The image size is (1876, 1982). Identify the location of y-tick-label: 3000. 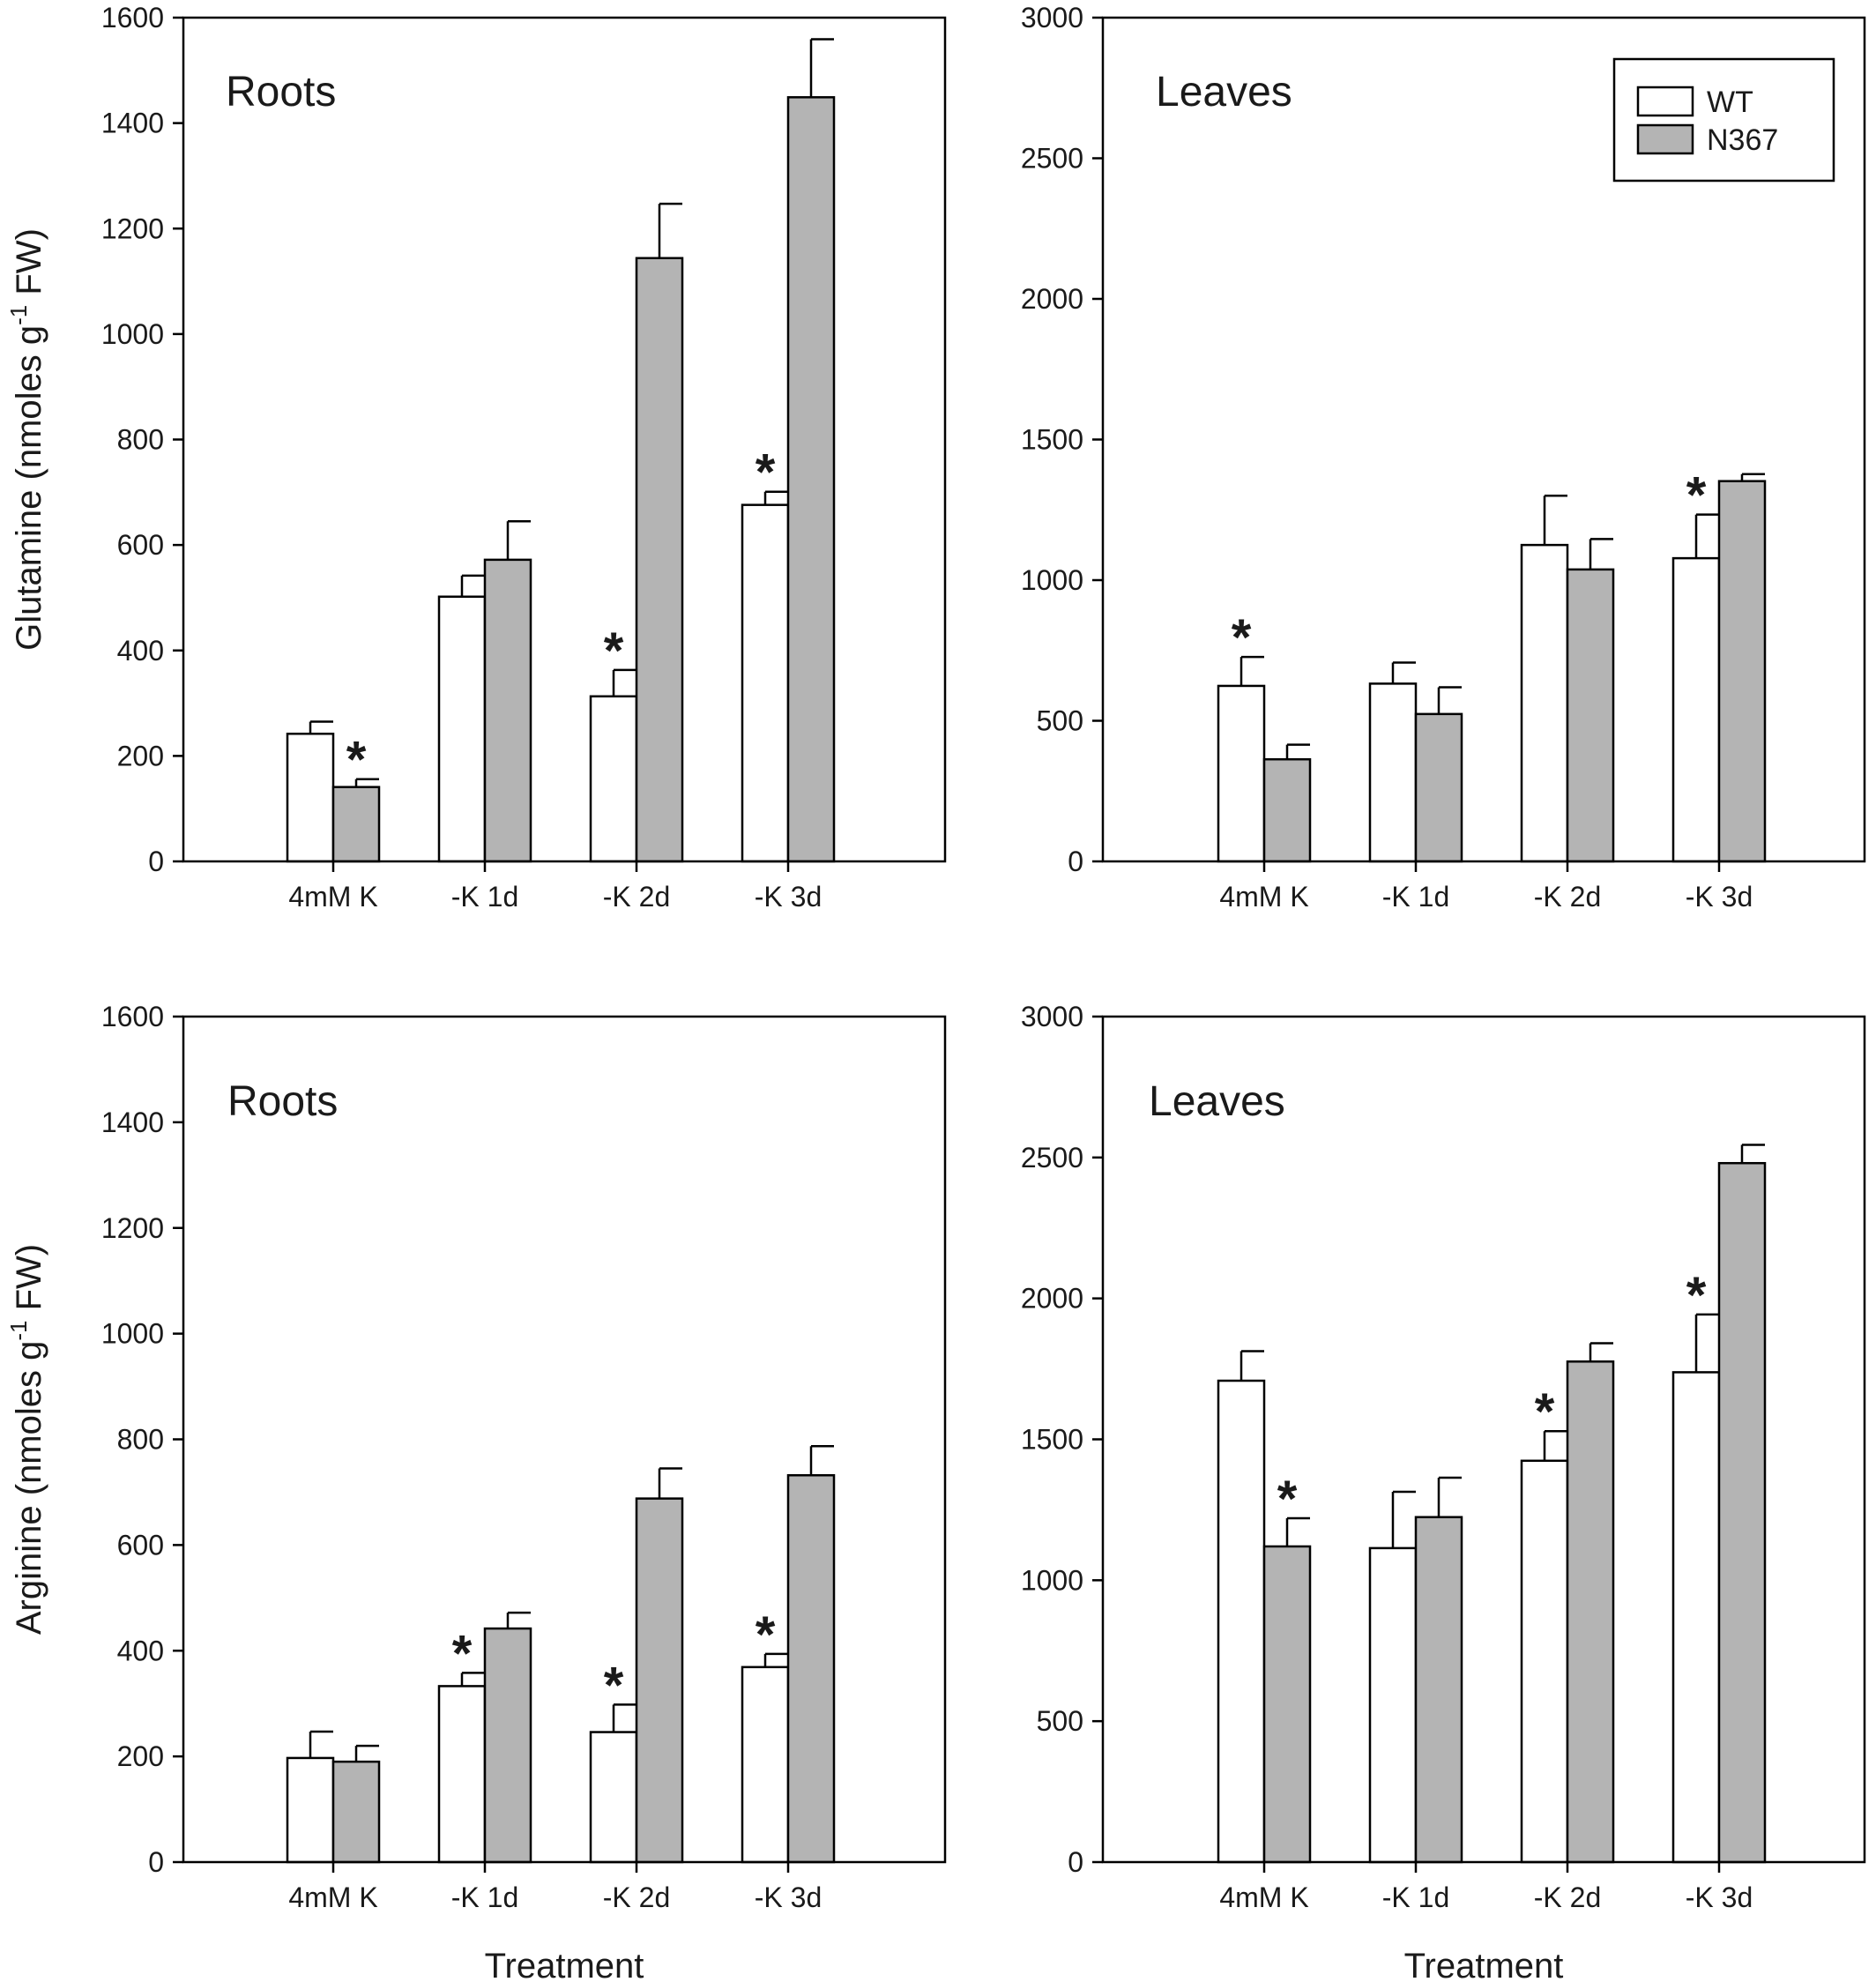
(1052, 1016).